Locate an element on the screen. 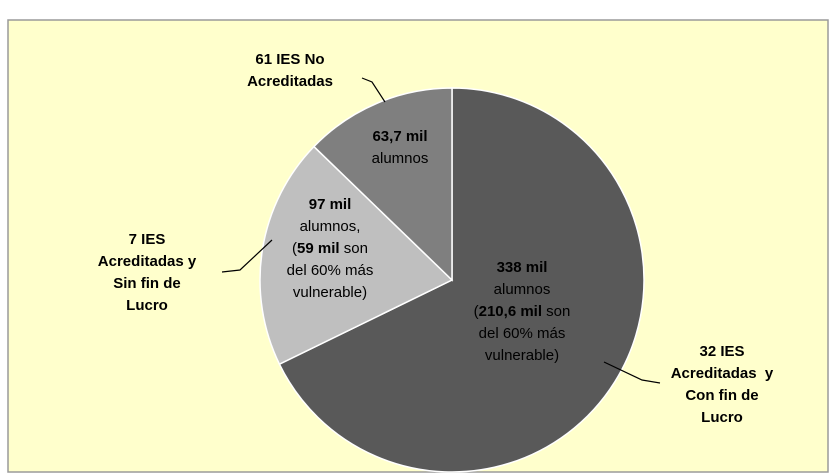 This screenshot has width=835, height=476. detail-label: (59 mil son is located at coordinates (330, 248).